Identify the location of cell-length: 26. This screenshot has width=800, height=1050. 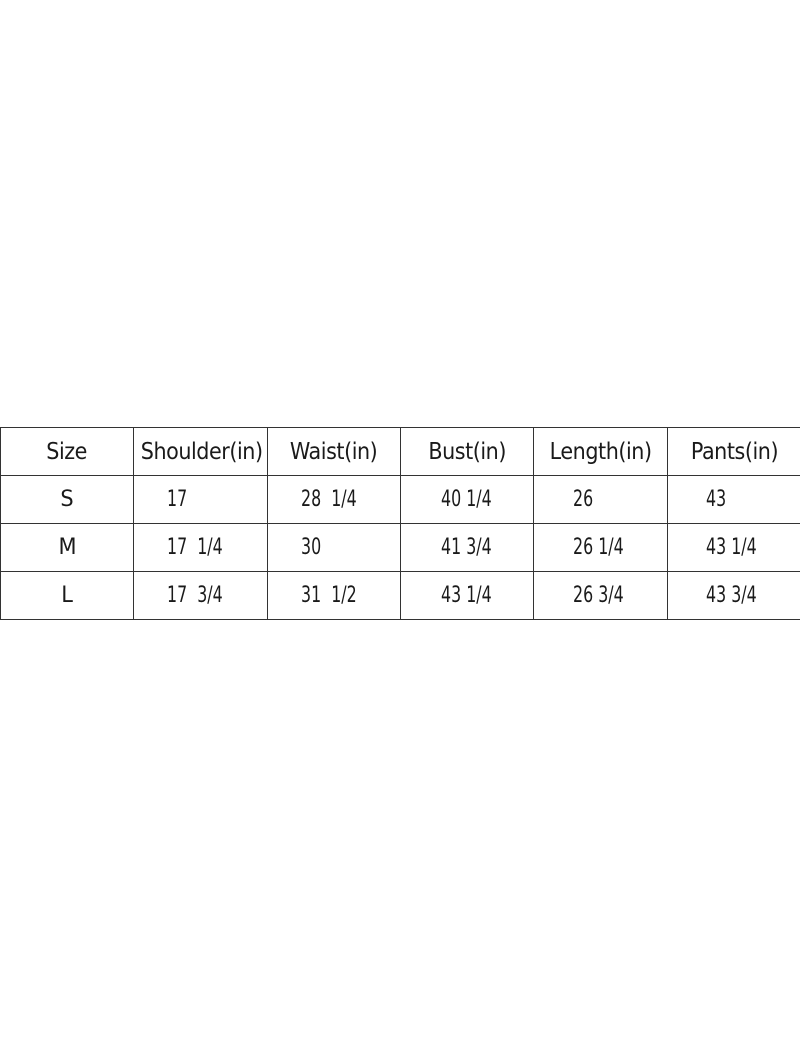
(600, 499).